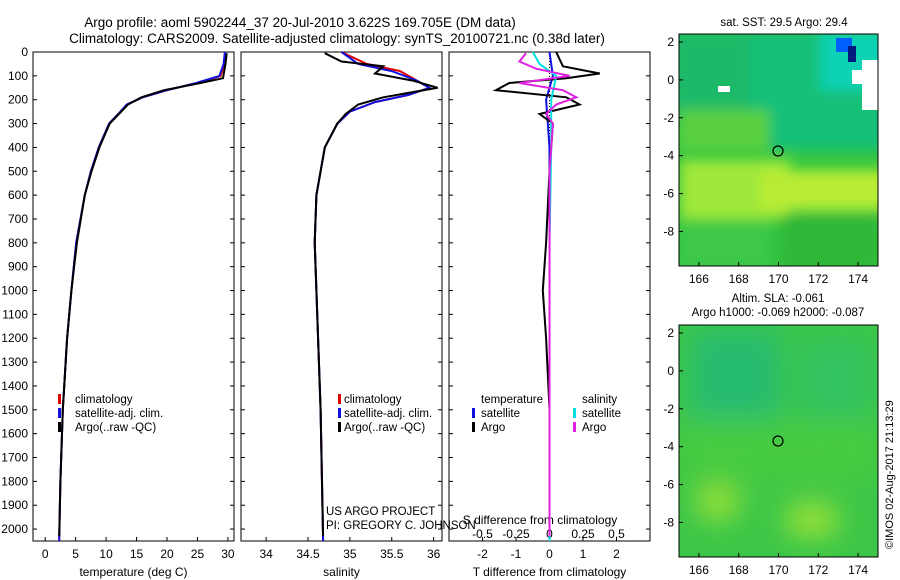 The width and height of the screenshot is (900, 580). I want to click on x-tick-label: 10, so click(106, 554).